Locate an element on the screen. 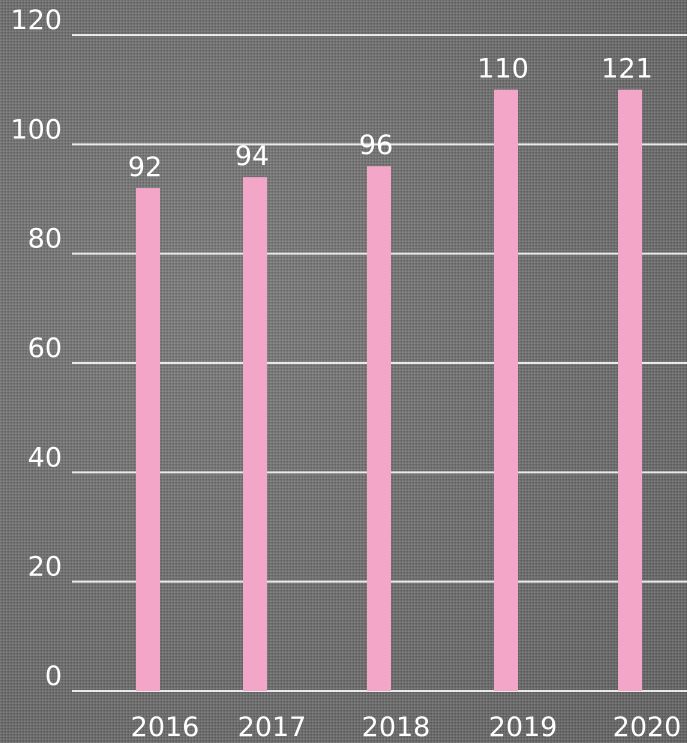 The image size is (687, 743). x-tick-label-2020: 2020 is located at coordinates (647, 727).